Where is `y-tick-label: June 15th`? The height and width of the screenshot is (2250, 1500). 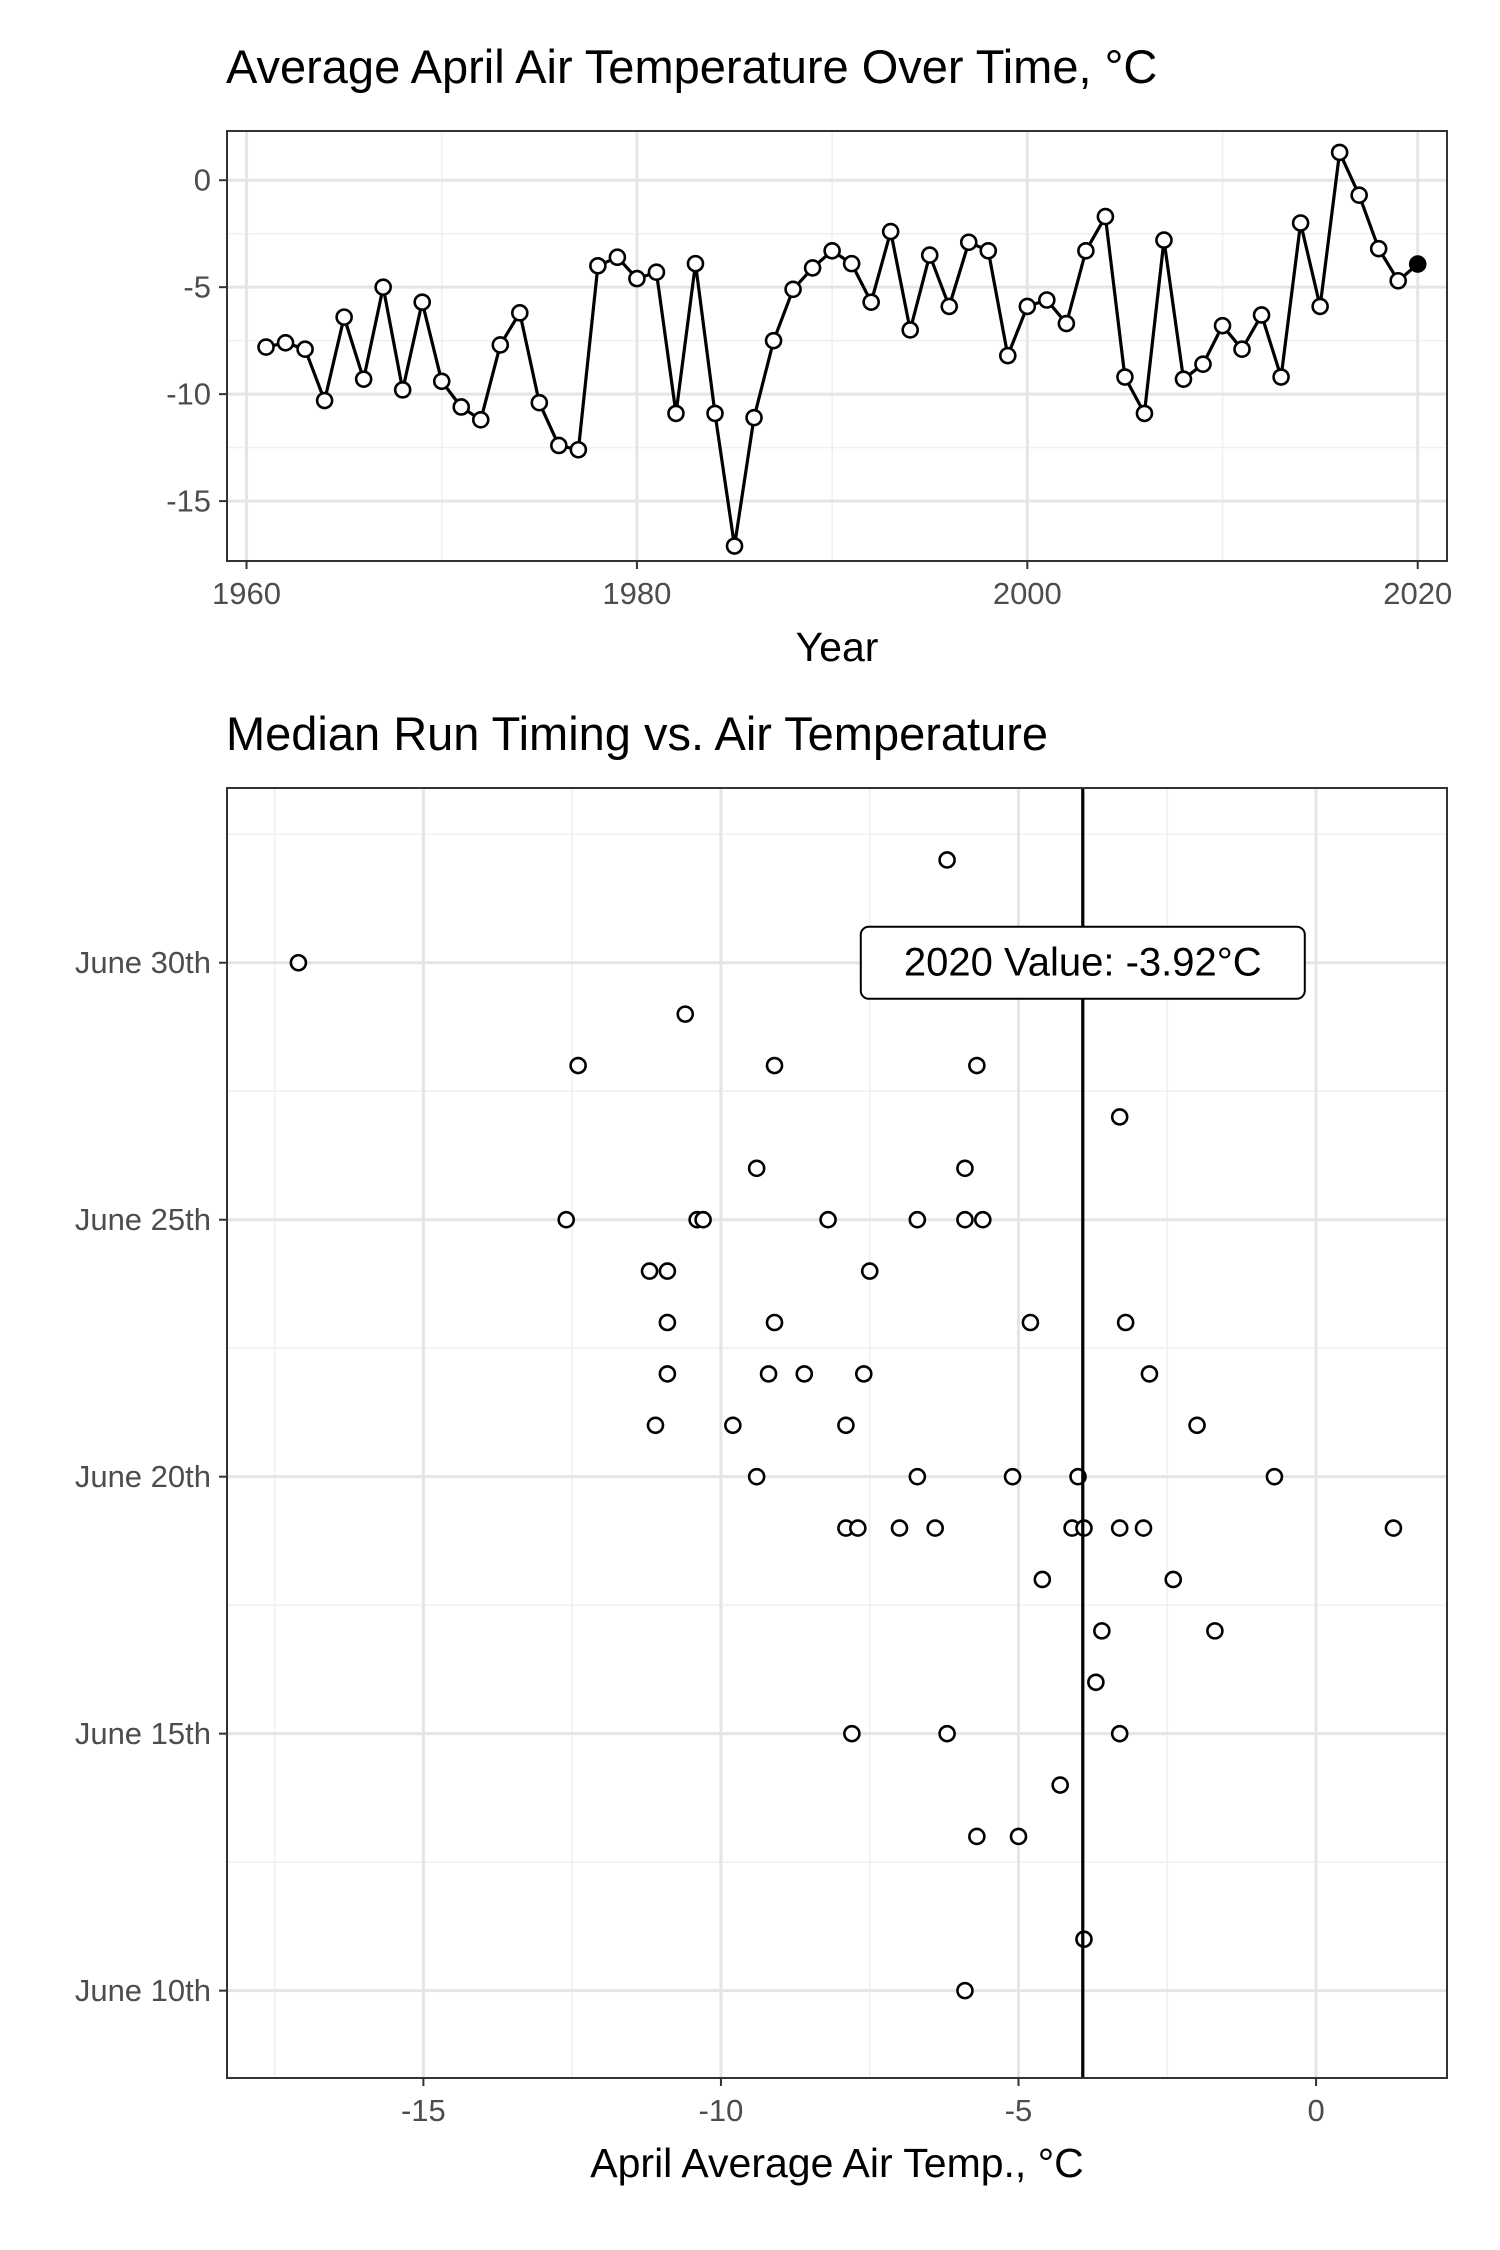
y-tick-label: June 15th is located at coordinates (143, 1733).